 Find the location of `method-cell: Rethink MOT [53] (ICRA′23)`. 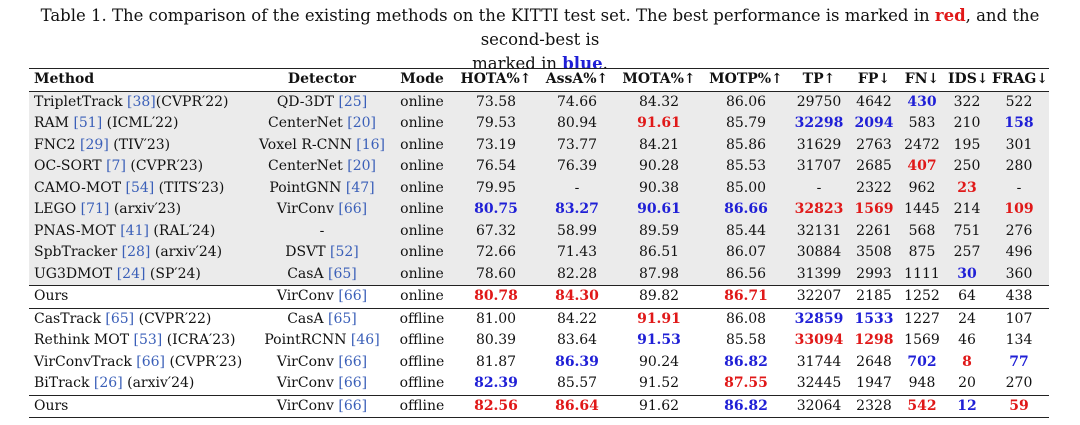

method-cell: Rethink MOT [53] (ICRA′23) is located at coordinates (135, 340).